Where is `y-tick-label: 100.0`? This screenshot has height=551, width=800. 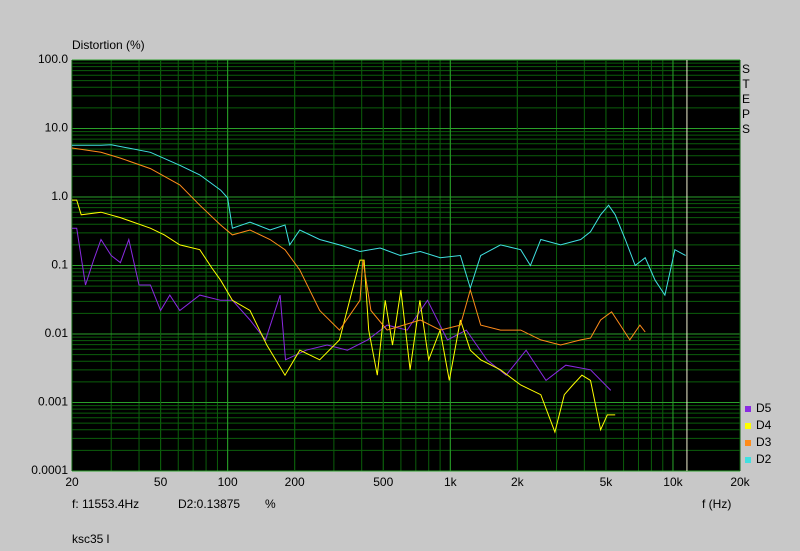 y-tick-label: 100.0 is located at coordinates (53, 59).